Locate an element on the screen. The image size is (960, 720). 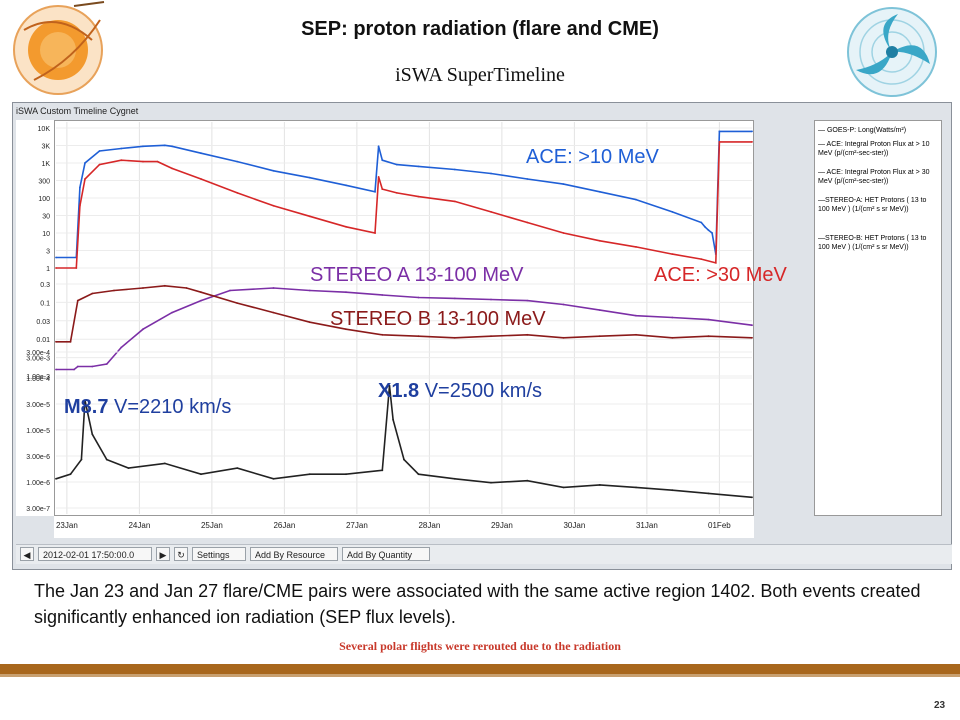
x-tick-label: 29Jan is located at coordinates (502, 525).